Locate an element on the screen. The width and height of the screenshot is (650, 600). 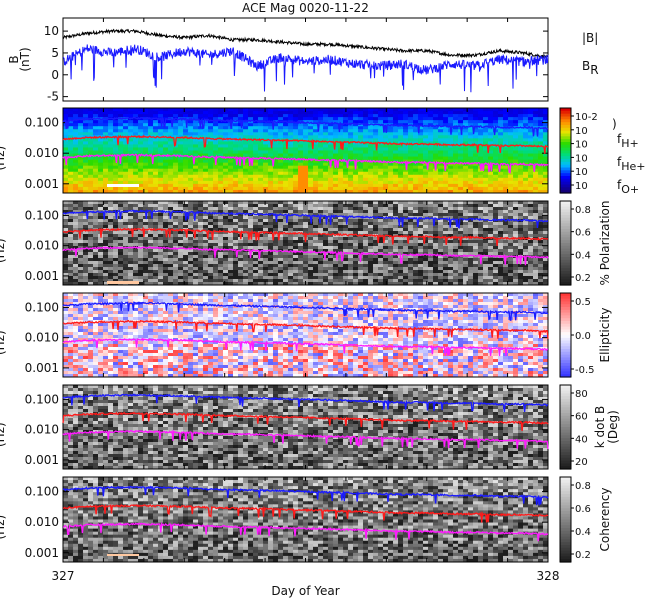
line-f-He is located at coordinates (305, 144).